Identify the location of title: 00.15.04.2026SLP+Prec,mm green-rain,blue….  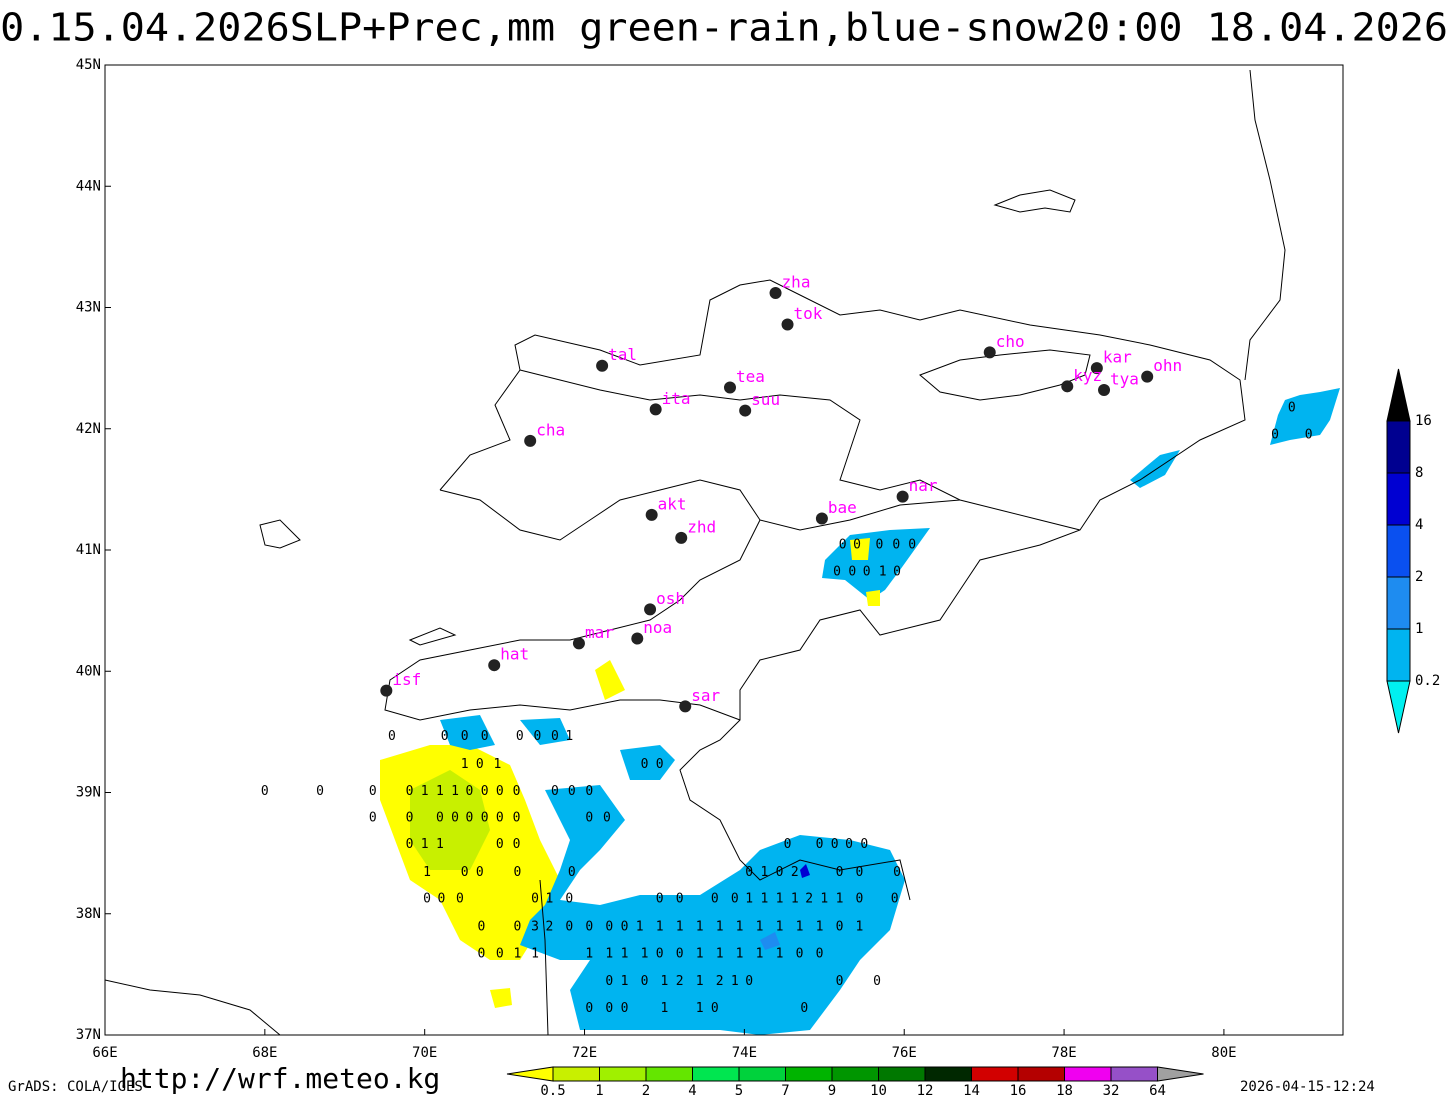
(724, 28).